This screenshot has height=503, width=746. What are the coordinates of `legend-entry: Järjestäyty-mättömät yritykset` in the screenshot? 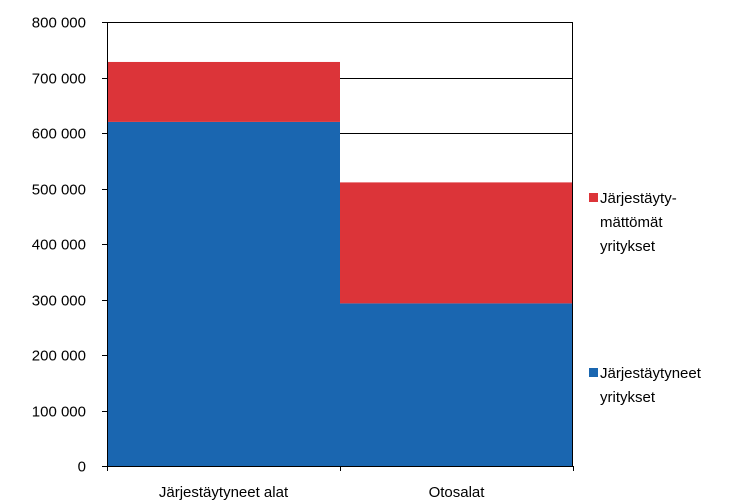 It's located at (633, 222).